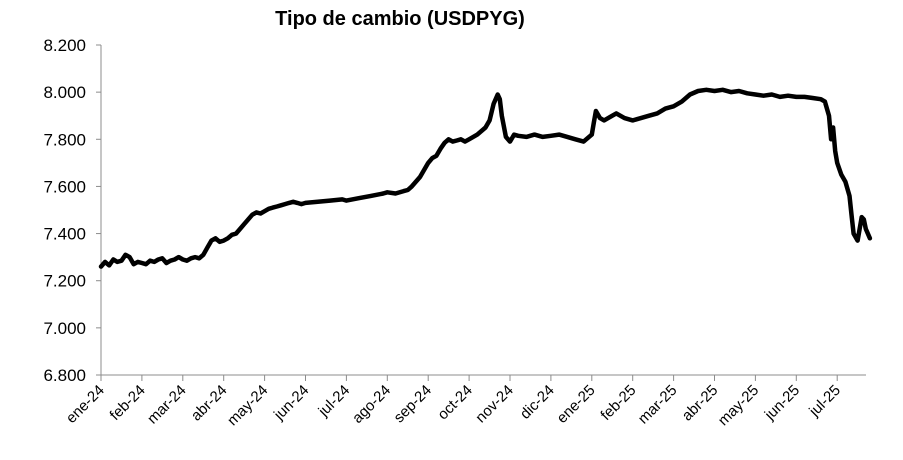 The width and height of the screenshot is (903, 460). Describe the element at coordinates (64, 281) in the screenshot. I see `y-tick-label: 7.200` at that location.